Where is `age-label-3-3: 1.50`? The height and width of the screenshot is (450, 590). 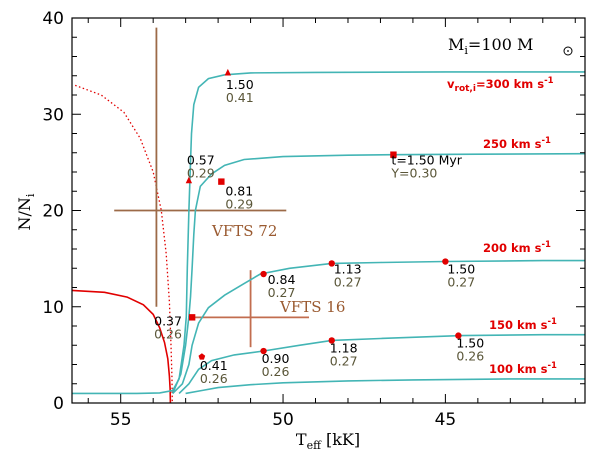 age-label-3-3: 1.50 is located at coordinates (470, 343).